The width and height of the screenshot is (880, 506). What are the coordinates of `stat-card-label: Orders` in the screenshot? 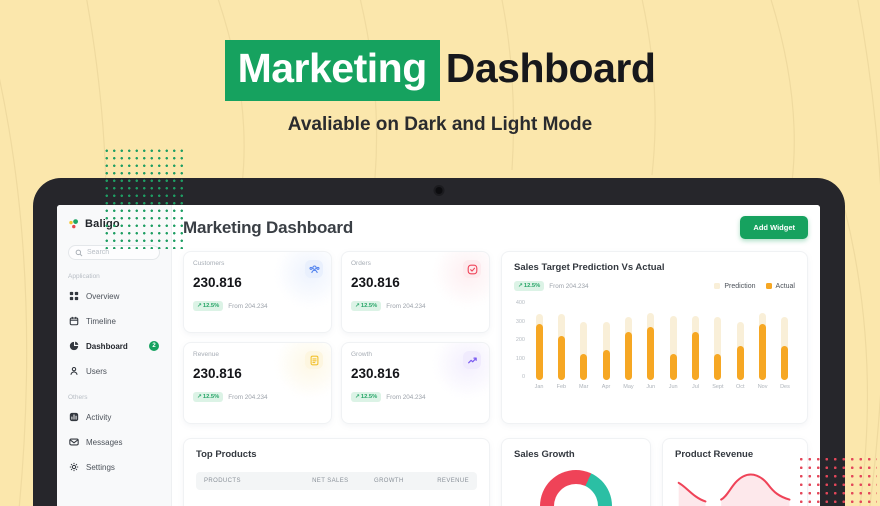 It's located at (361, 263).